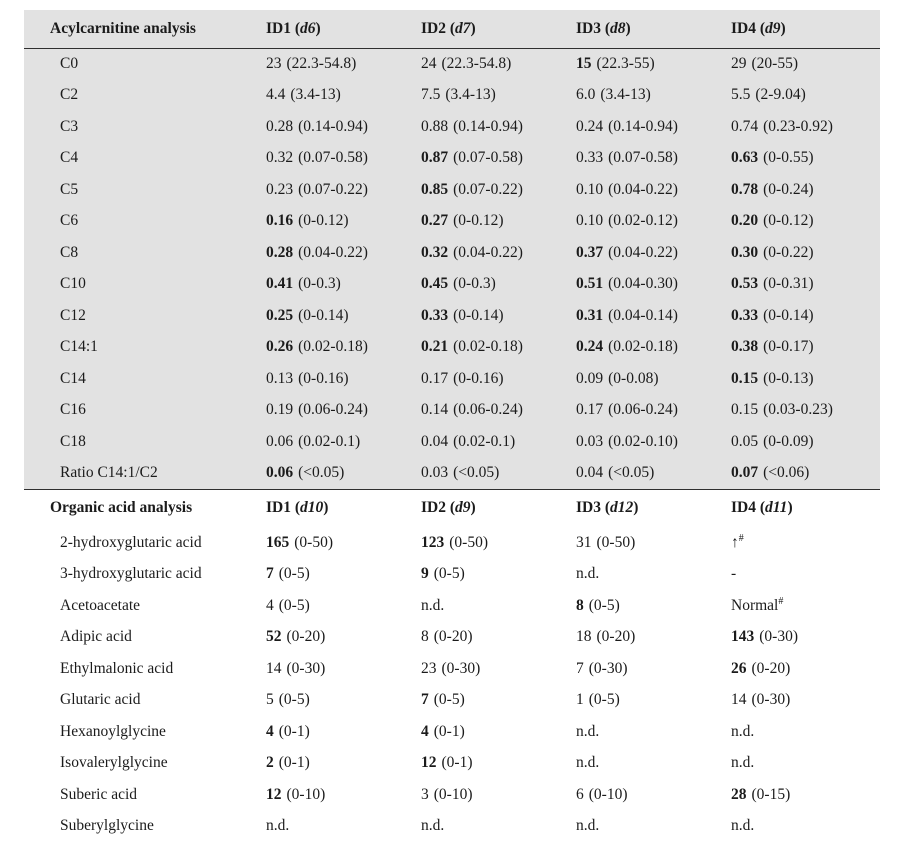  I want to click on measured-value: 8, so click(425, 637).